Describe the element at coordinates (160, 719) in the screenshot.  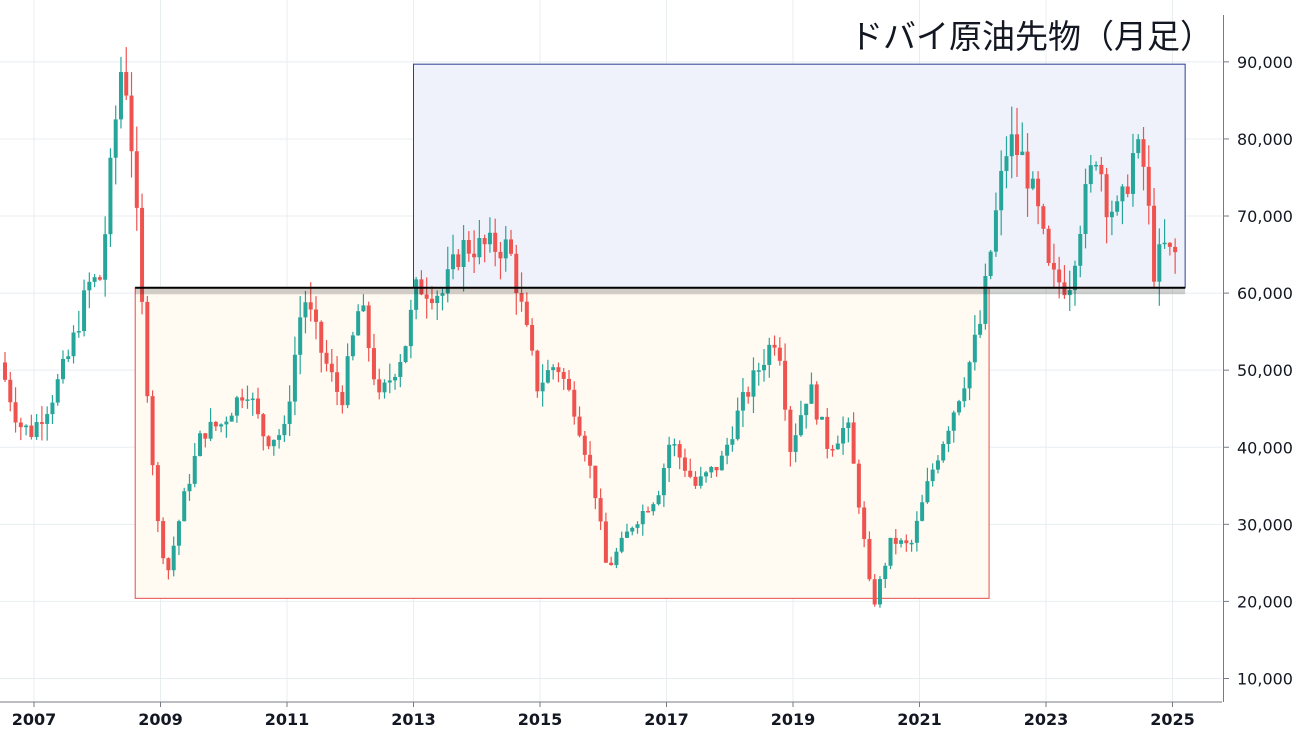
I see `x-tick-label: 2009` at that location.